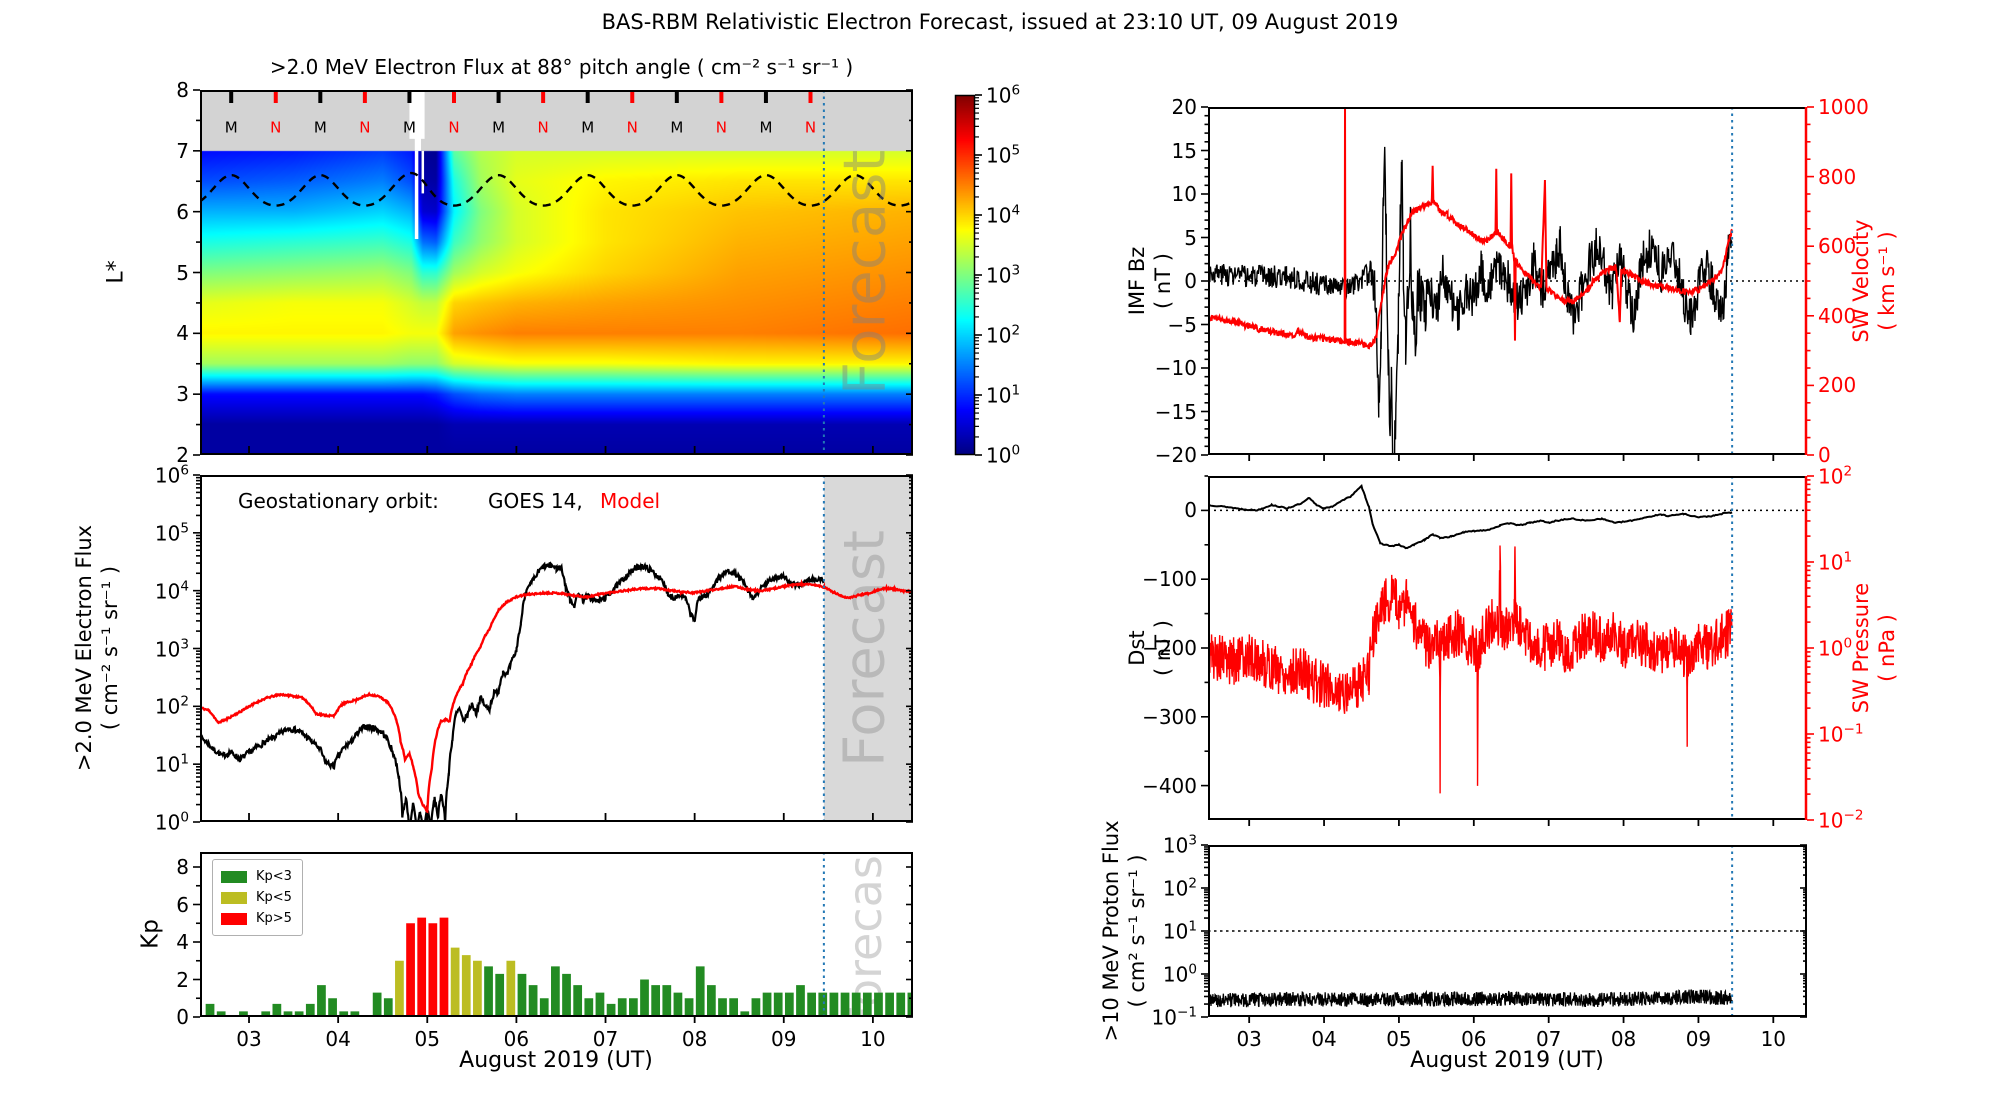  Describe the element at coordinates (234, 876) in the screenshot. I see `kp-green-swatch` at that location.